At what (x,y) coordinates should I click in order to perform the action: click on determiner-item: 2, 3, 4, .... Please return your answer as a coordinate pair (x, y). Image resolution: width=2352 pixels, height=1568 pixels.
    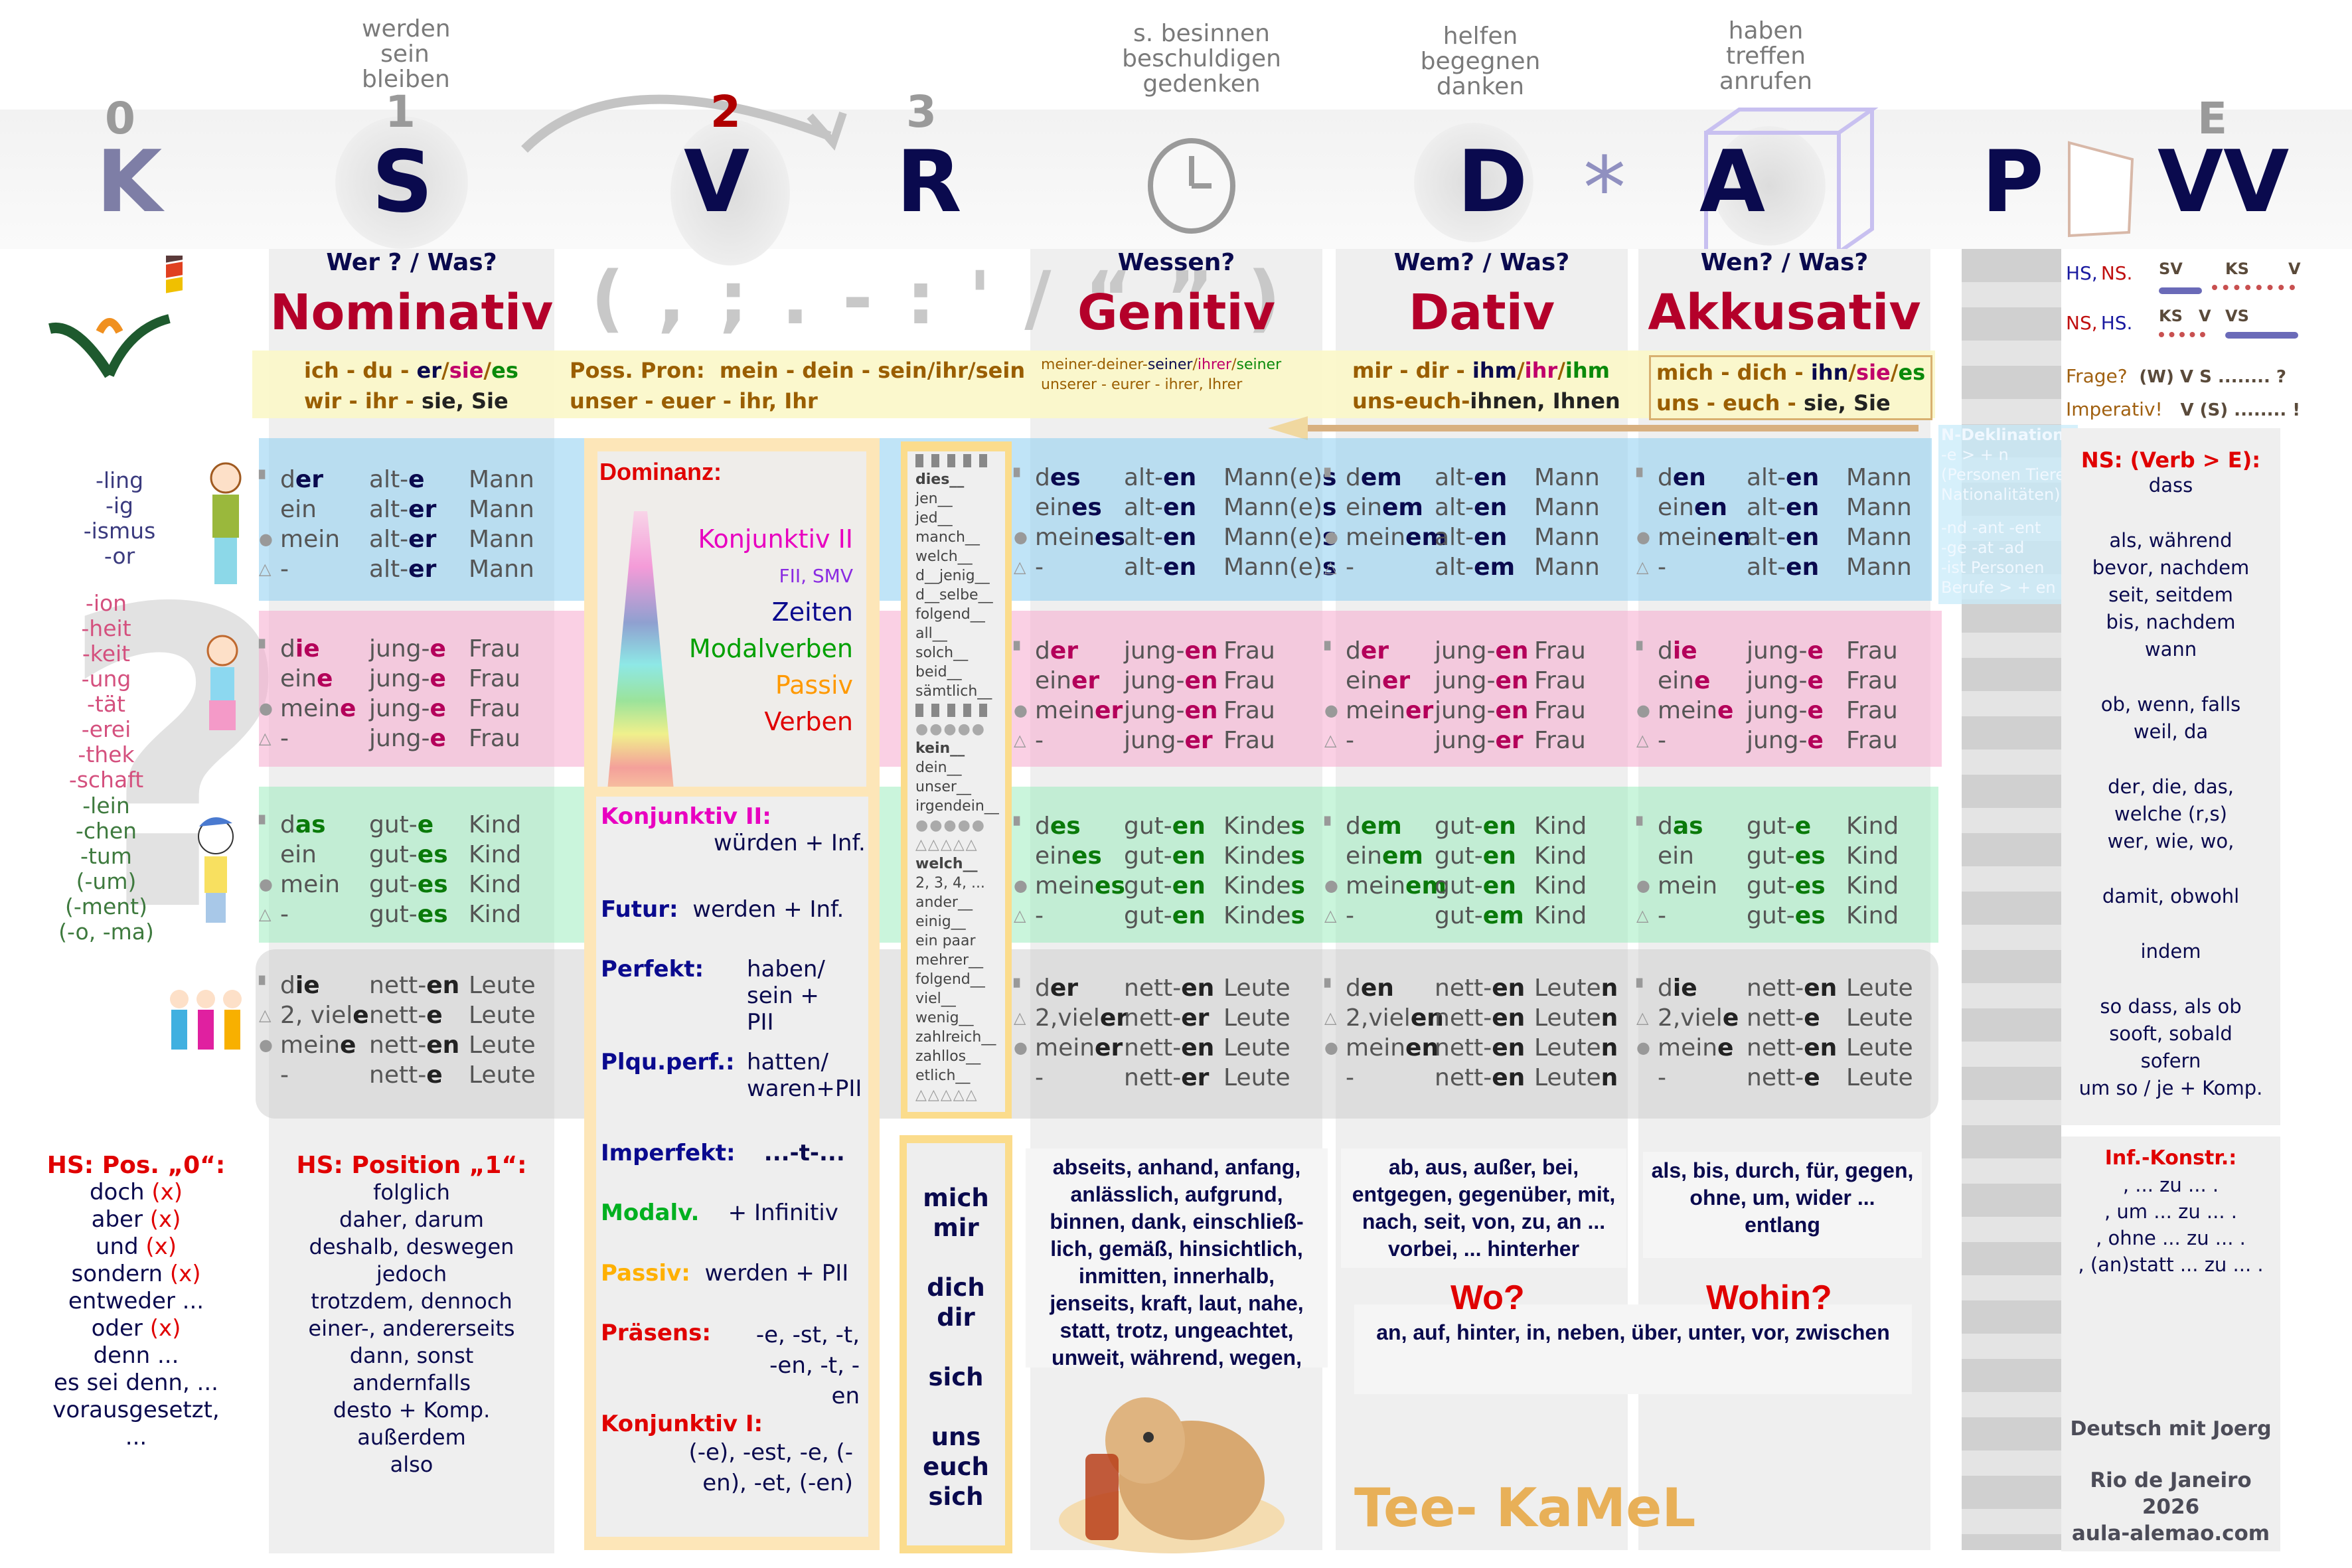
    Looking at the image, I should click on (950, 883).